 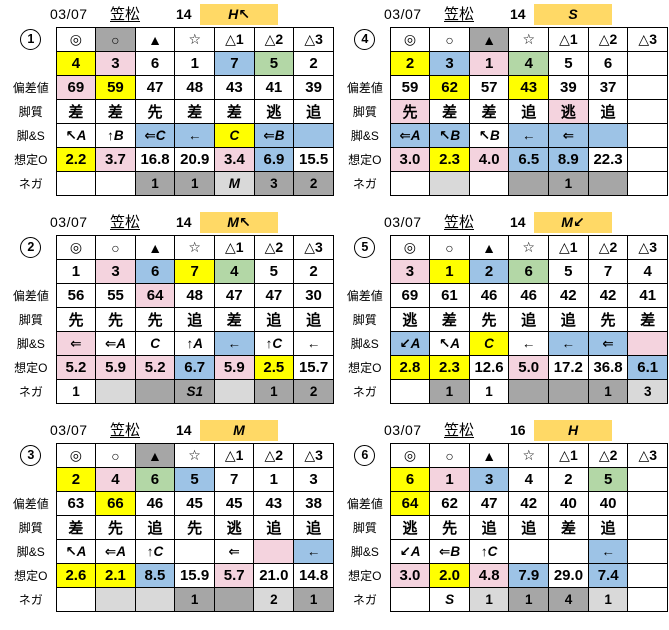 I want to click on cell-horse-no: 7, so click(x=608, y=271).